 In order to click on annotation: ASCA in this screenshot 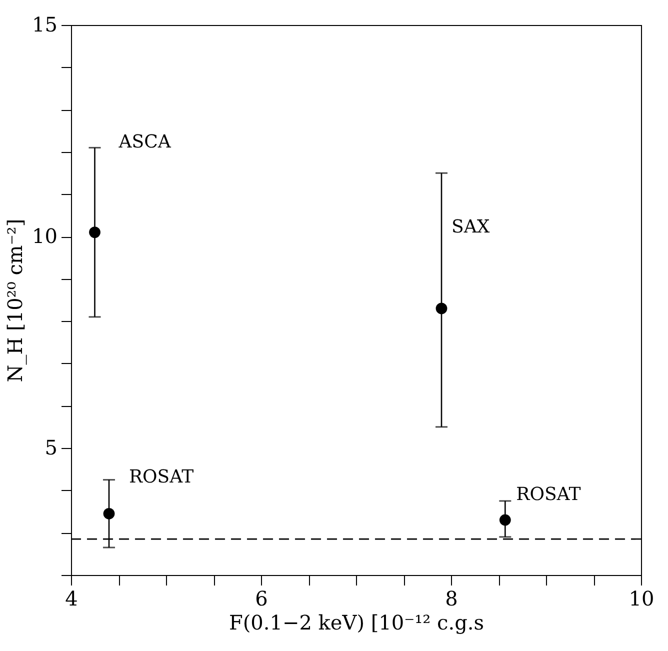, I will do `click(145, 141)`.